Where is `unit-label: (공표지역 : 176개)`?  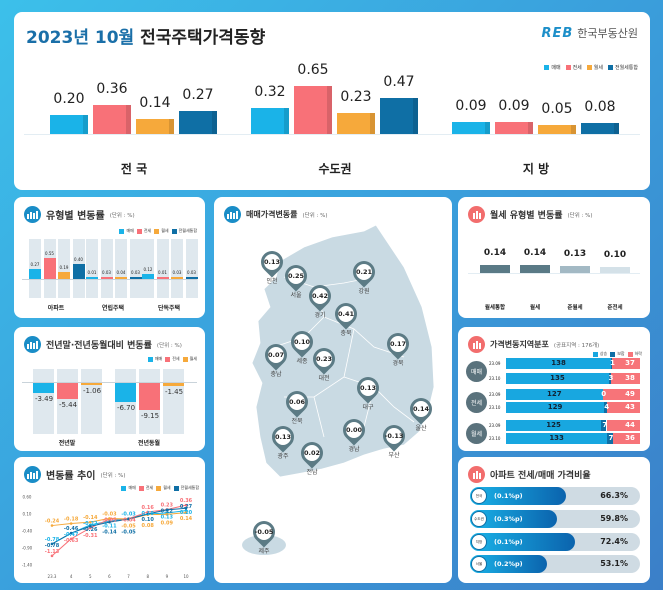 unit-label: (공표지역 : 176개) is located at coordinates (576, 345).